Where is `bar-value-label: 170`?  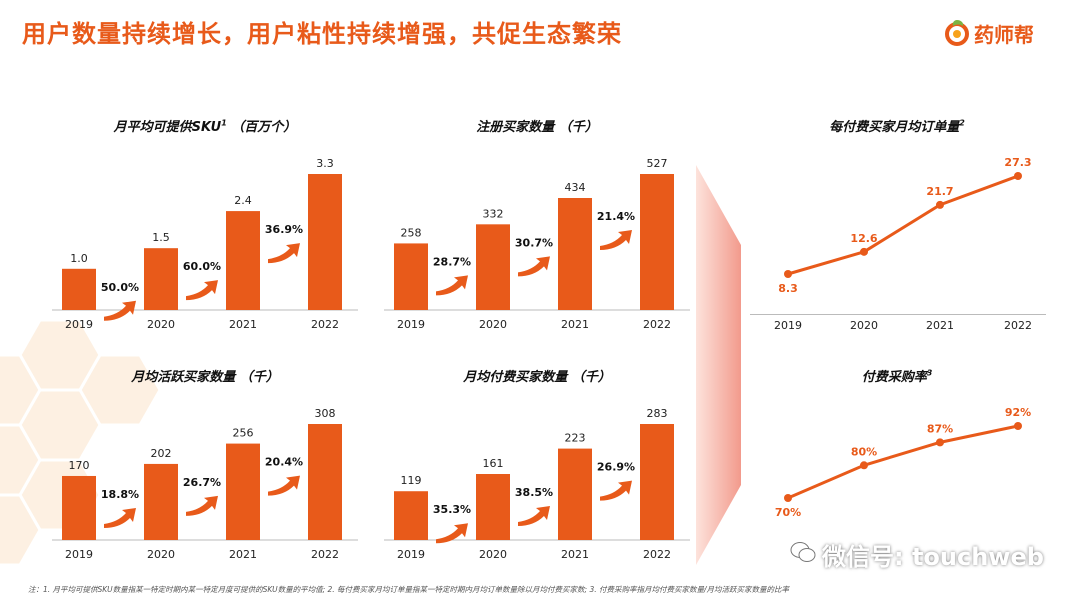
bar-value-label: 170 is located at coordinates (79, 465).